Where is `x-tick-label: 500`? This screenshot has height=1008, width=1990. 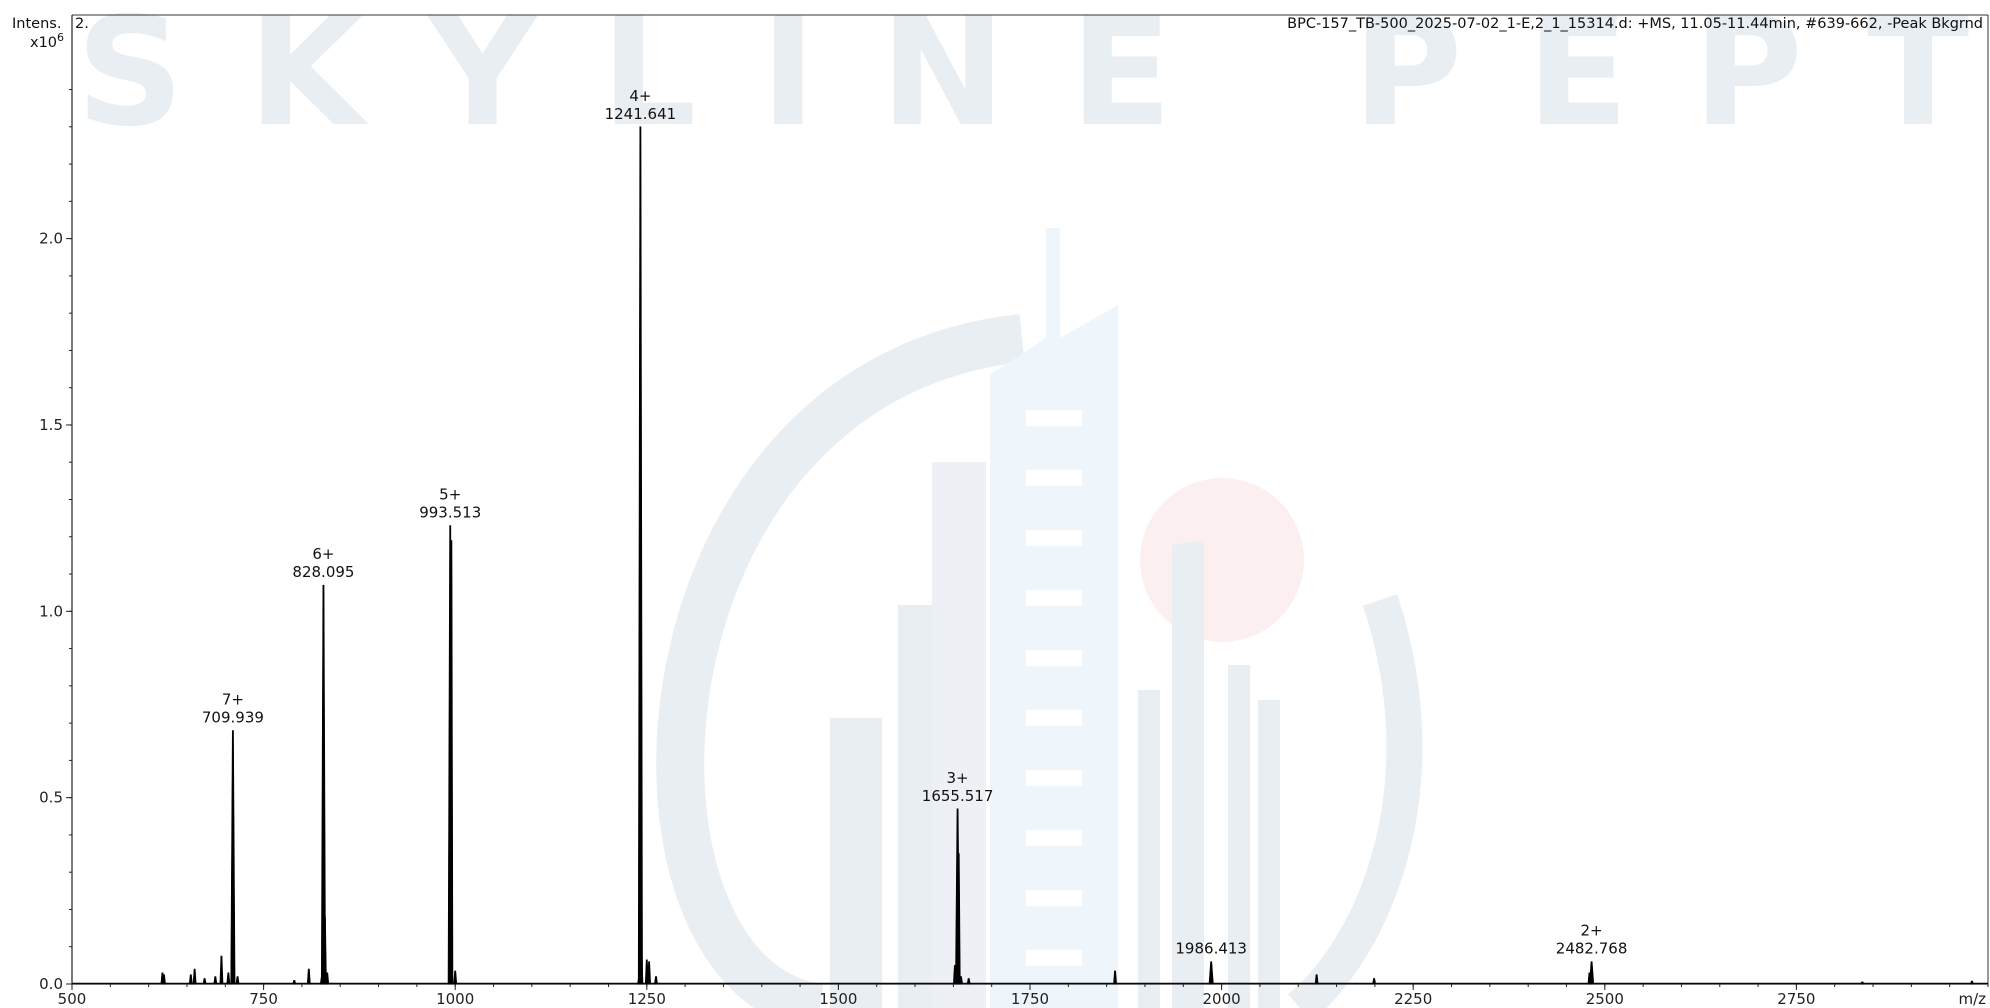
x-tick-label: 500 is located at coordinates (72, 999).